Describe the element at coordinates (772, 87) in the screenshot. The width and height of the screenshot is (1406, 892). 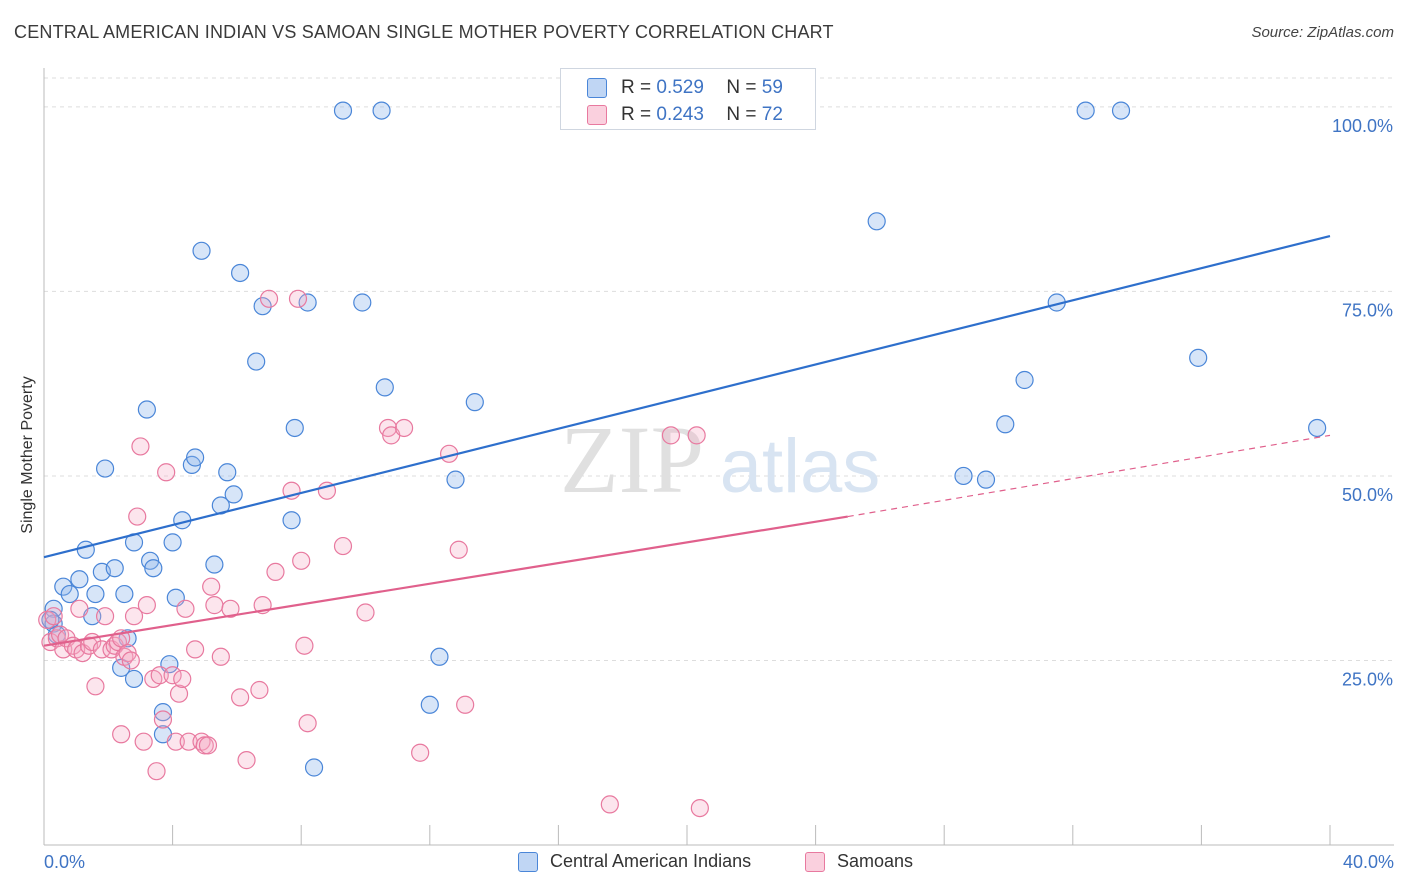
I see `n-value: 59` at that location.